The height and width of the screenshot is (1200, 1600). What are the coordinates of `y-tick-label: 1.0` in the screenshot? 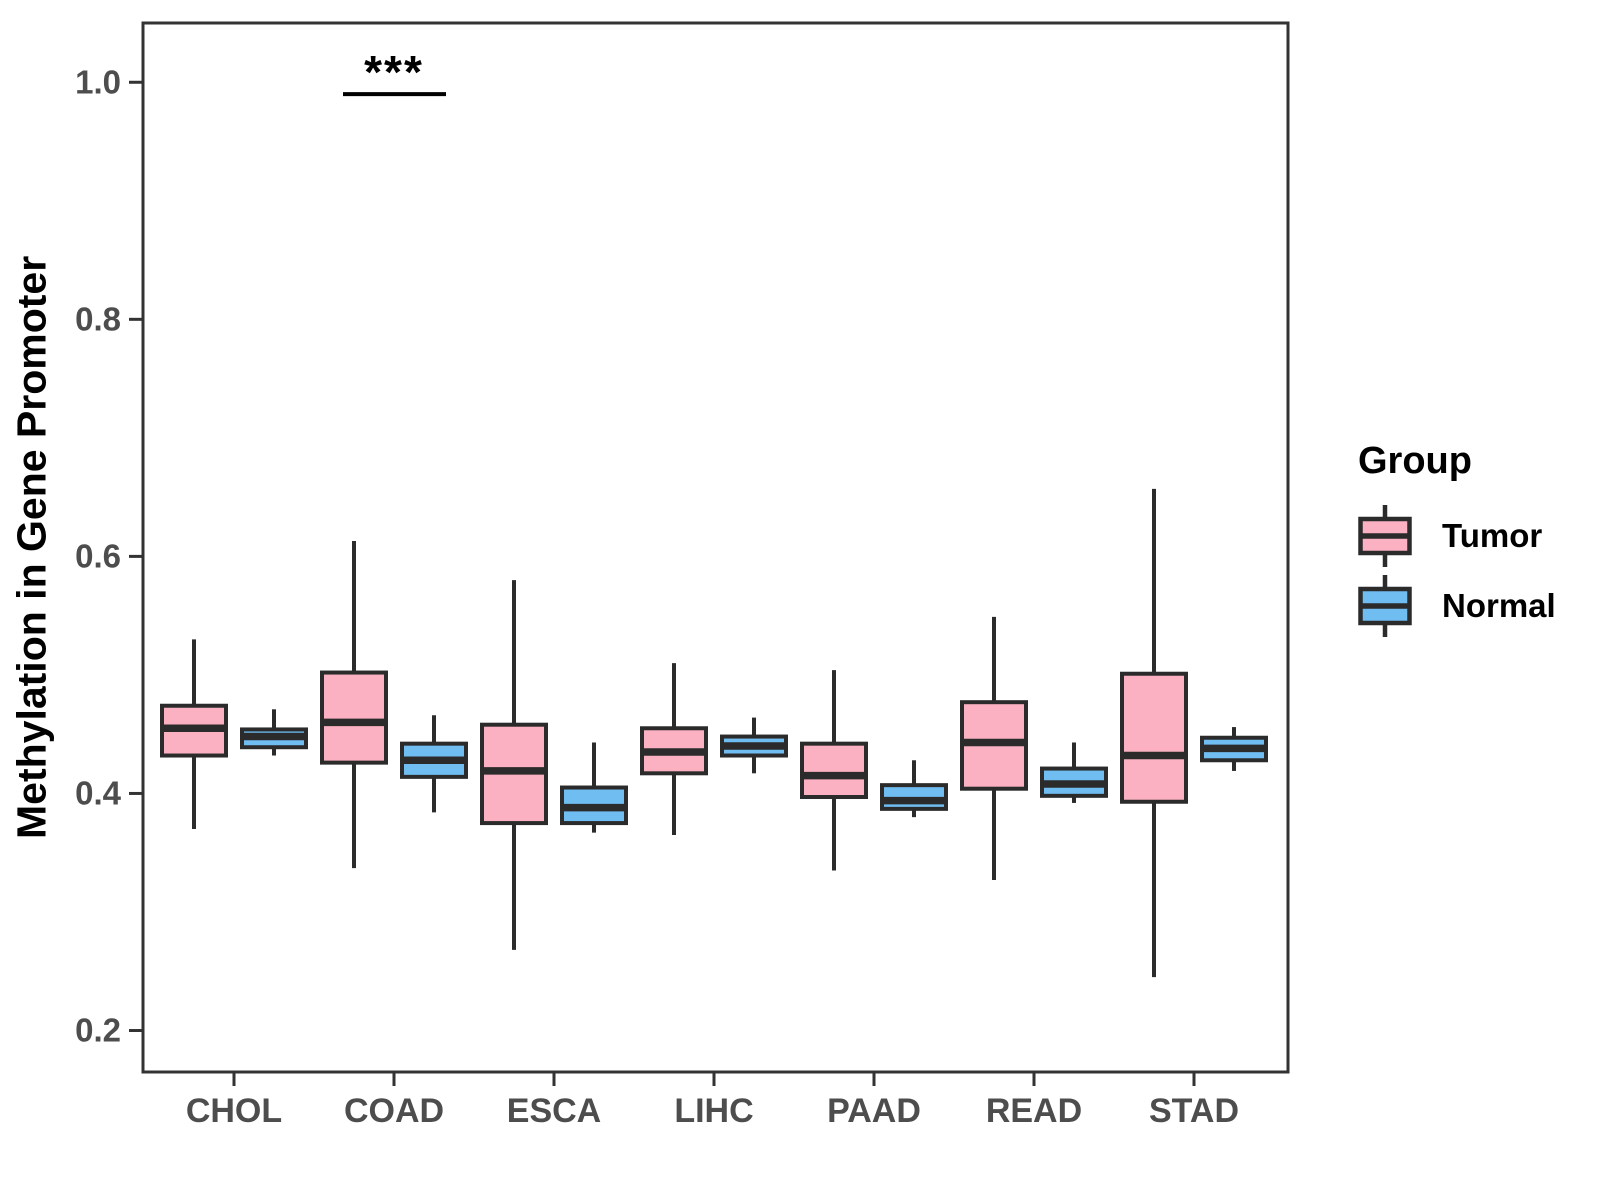 It's located at (98, 81).